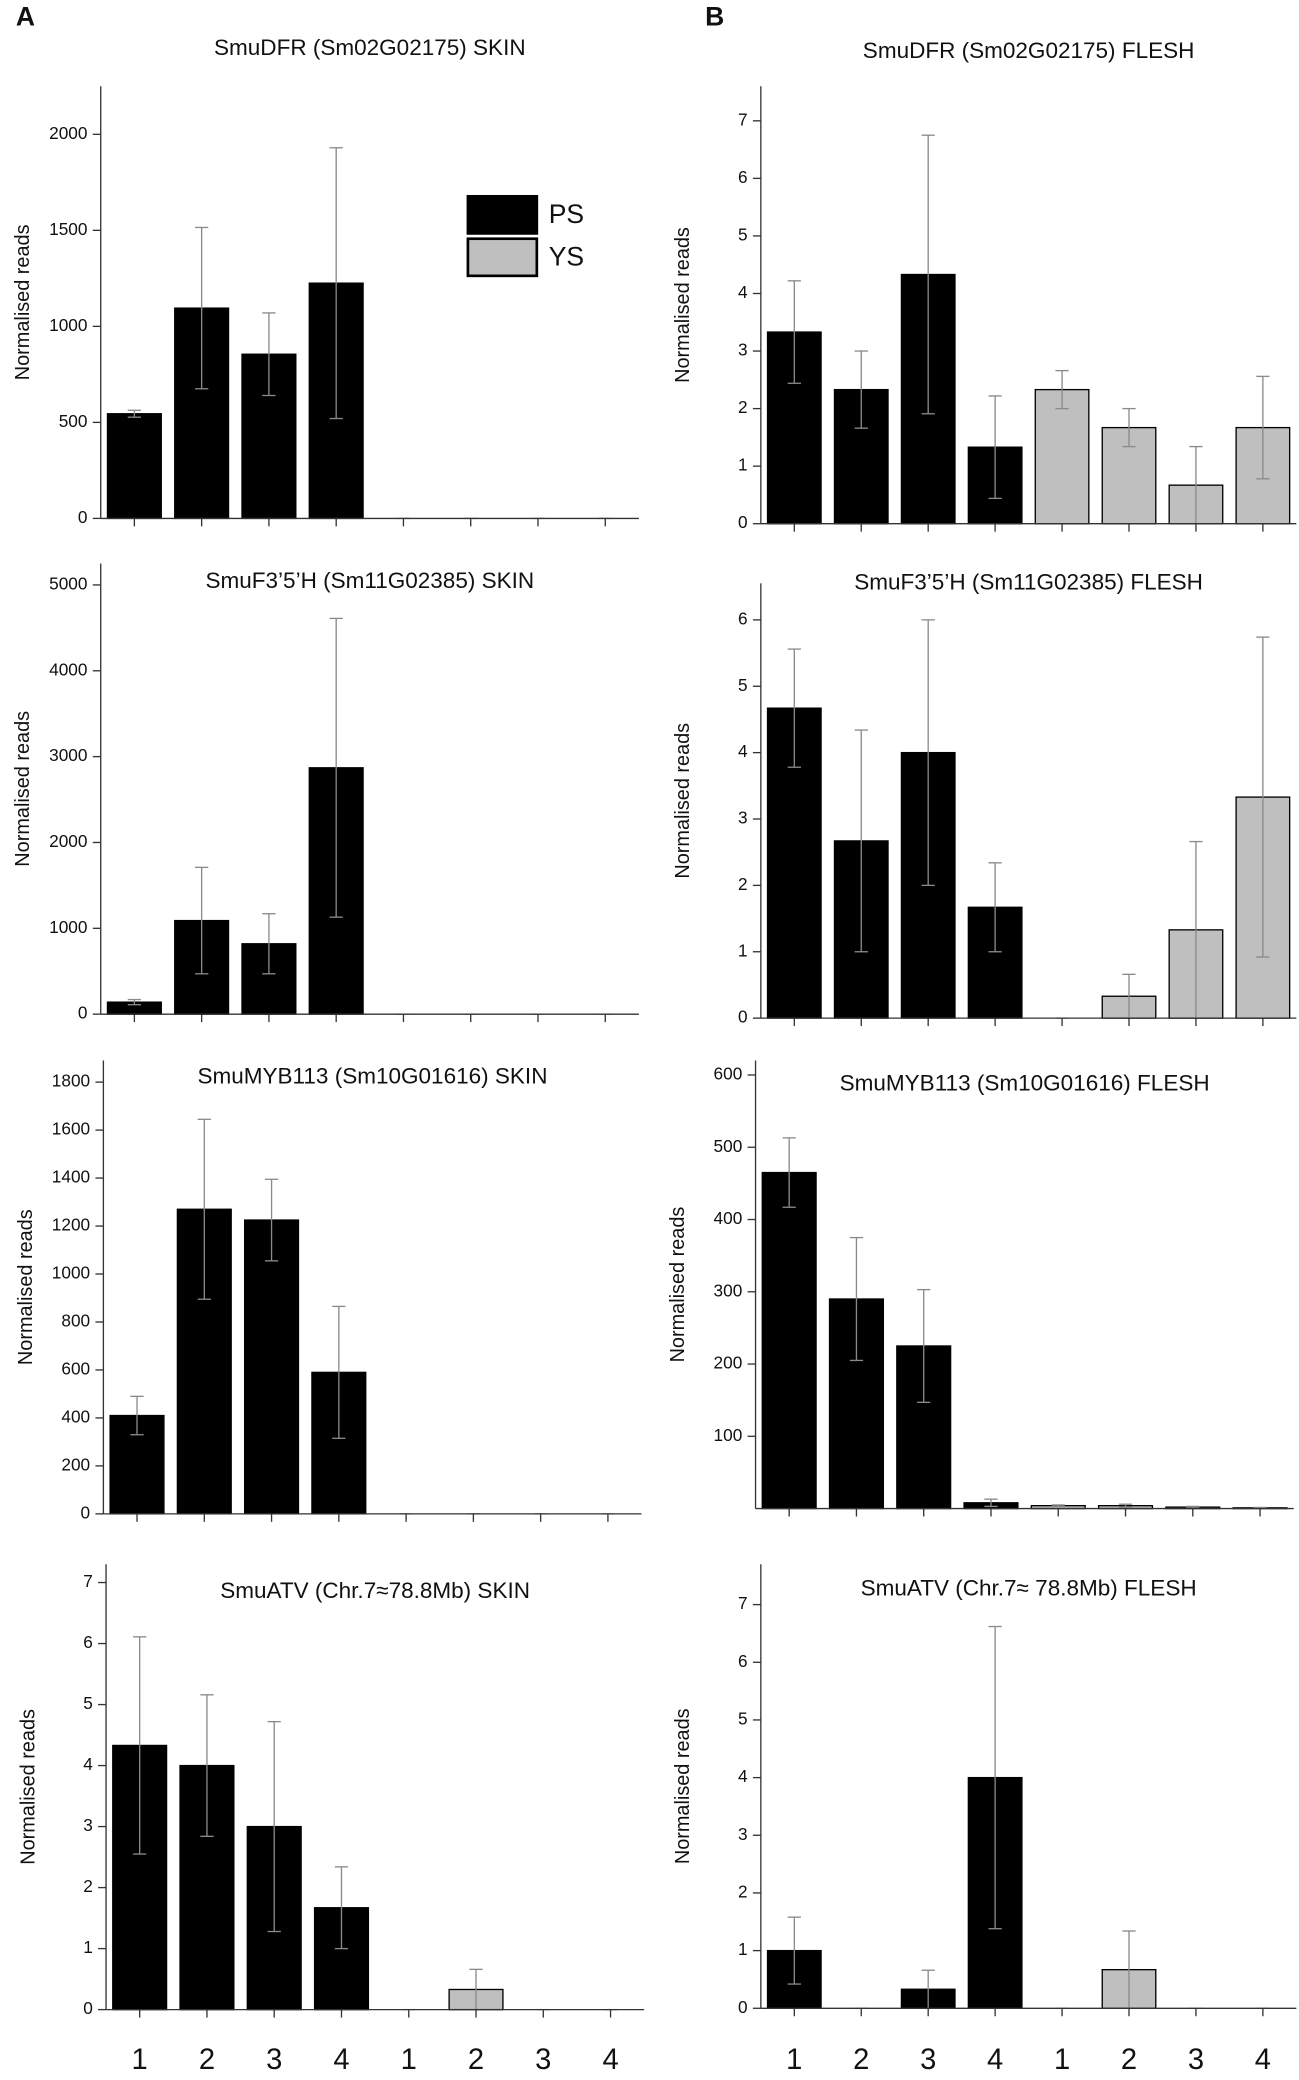 Image resolution: width=1299 pixels, height=2080 pixels. What do you see at coordinates (68, 583) in the screenshot?
I see `y-tick-label: 5000` at bounding box center [68, 583].